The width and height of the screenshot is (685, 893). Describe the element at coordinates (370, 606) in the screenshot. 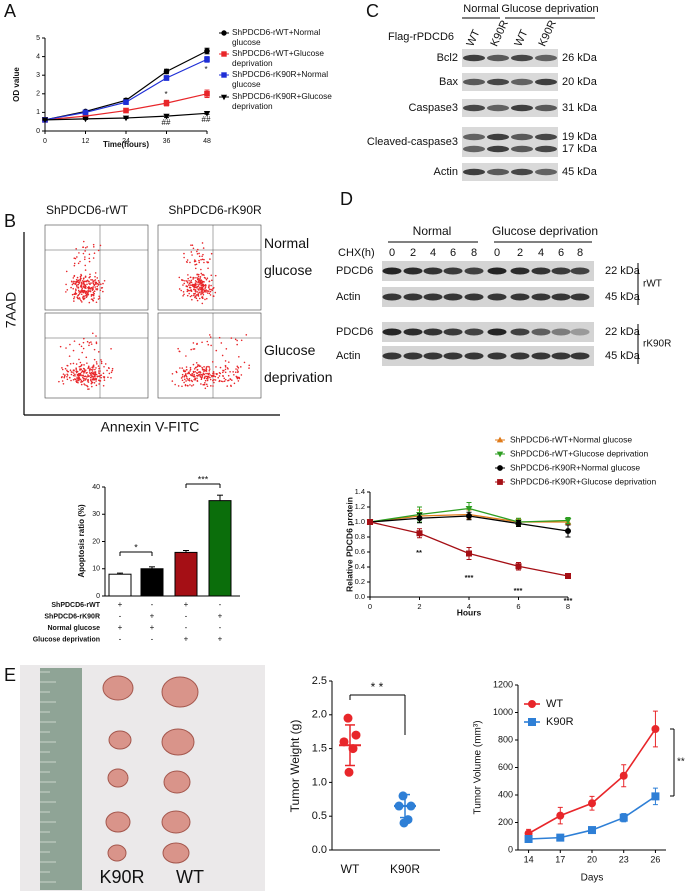

I see `x-tick-label: 0` at that location.